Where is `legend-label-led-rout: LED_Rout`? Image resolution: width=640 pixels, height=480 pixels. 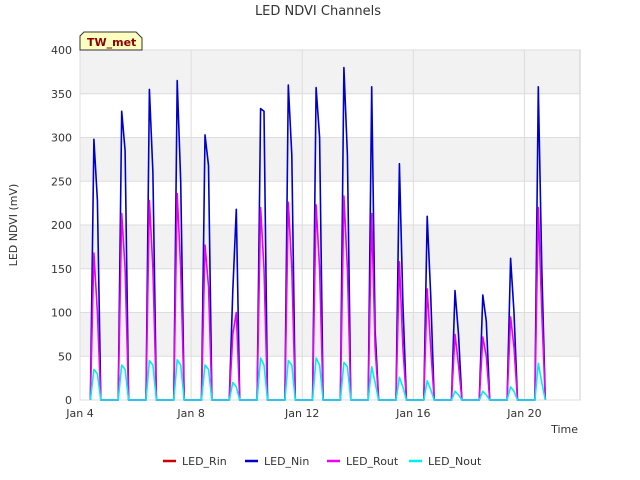 legend-label-led-rout: LED_Rout is located at coordinates (372, 461).